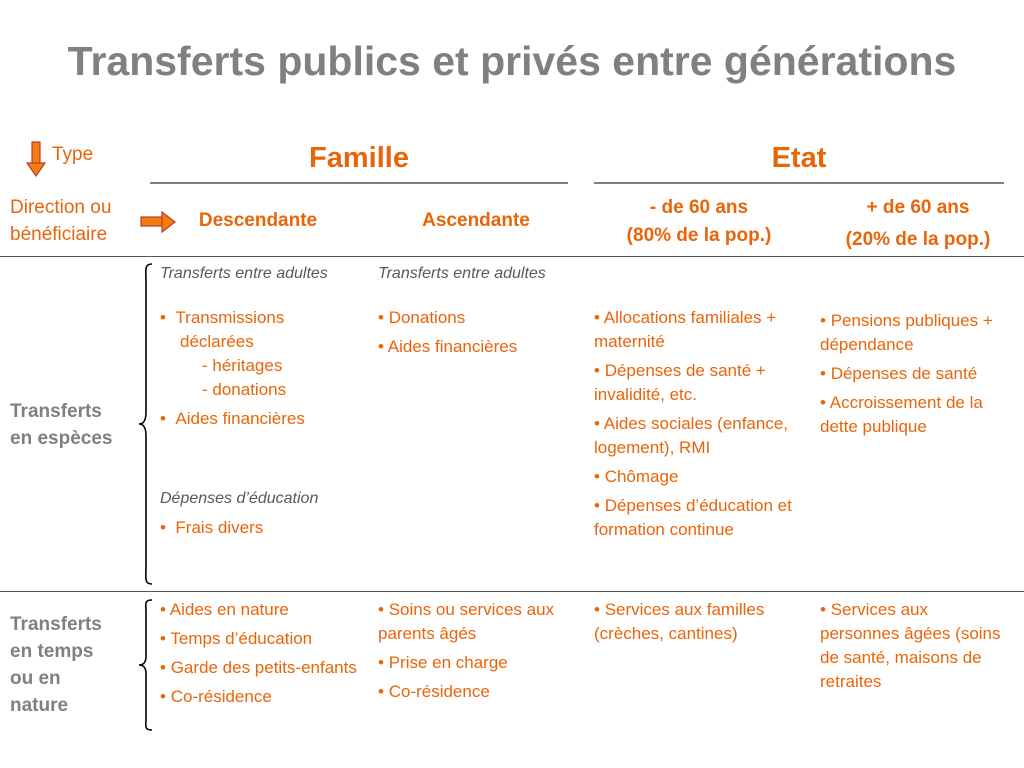  What do you see at coordinates (918, 224) in the screenshot?
I see `col-header-plus-60: + de 60 ans (20% de la pop.)` at bounding box center [918, 224].